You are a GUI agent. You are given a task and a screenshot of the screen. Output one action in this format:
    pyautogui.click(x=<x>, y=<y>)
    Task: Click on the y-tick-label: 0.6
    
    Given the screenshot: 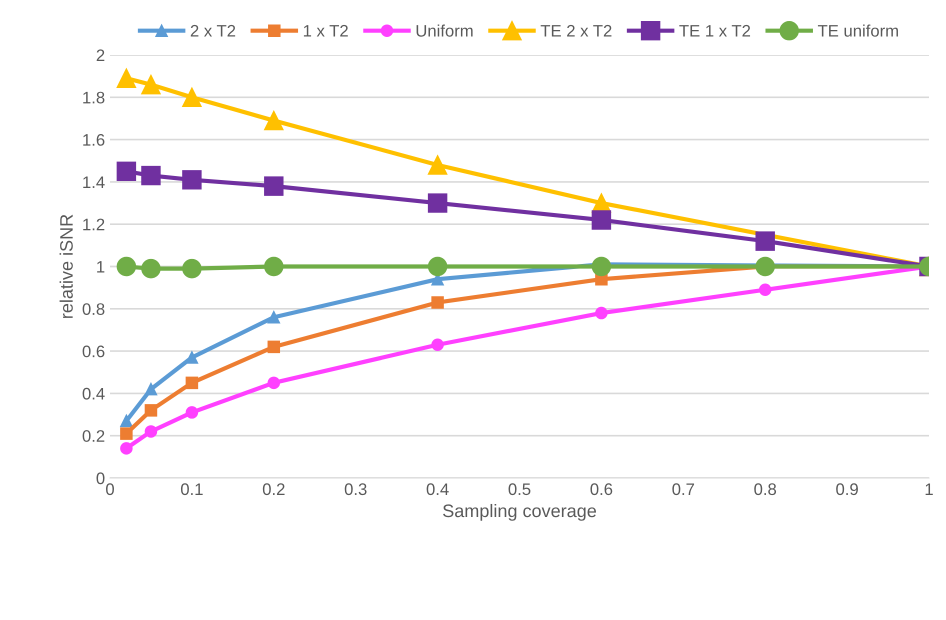 What is the action you would take?
    pyautogui.click(x=93, y=352)
    